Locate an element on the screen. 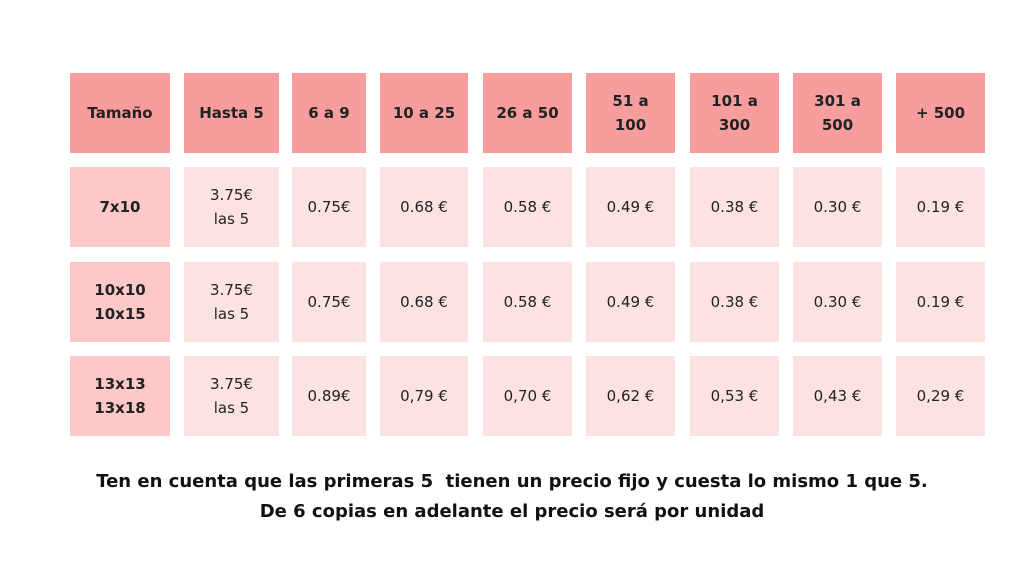 The height and width of the screenshot is (582, 1024). size-cell: 7x10 is located at coordinates (120, 207).